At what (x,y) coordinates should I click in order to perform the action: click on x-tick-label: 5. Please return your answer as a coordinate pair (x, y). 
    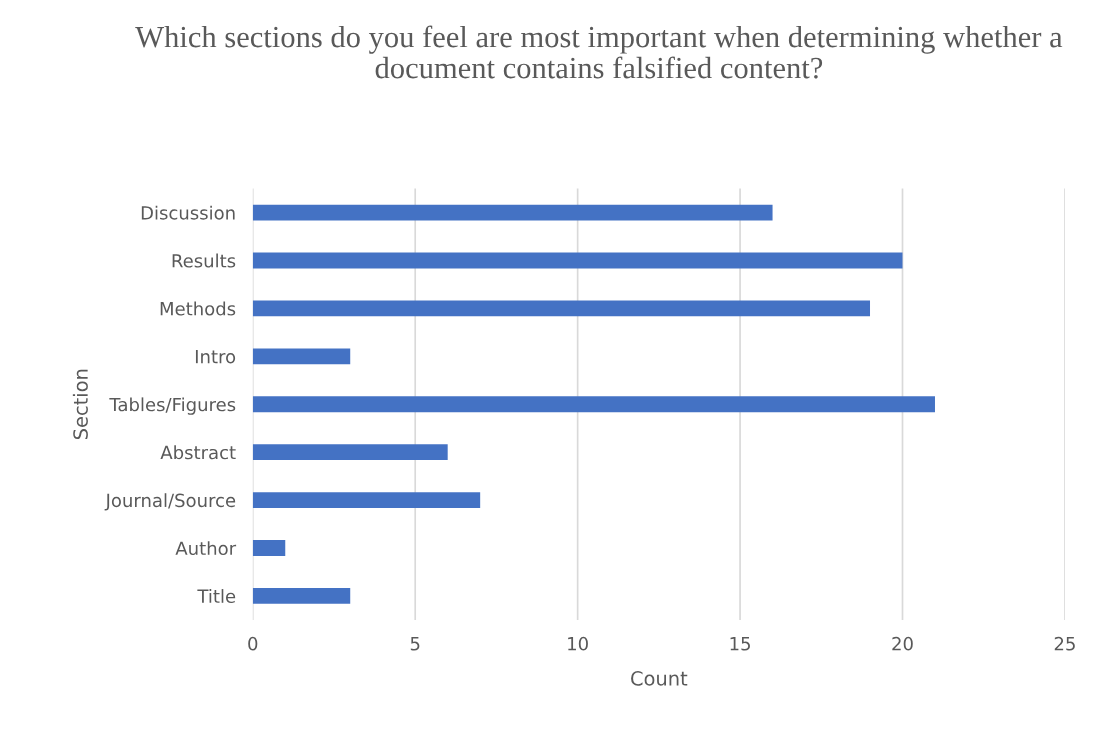
    Looking at the image, I should click on (415, 644).